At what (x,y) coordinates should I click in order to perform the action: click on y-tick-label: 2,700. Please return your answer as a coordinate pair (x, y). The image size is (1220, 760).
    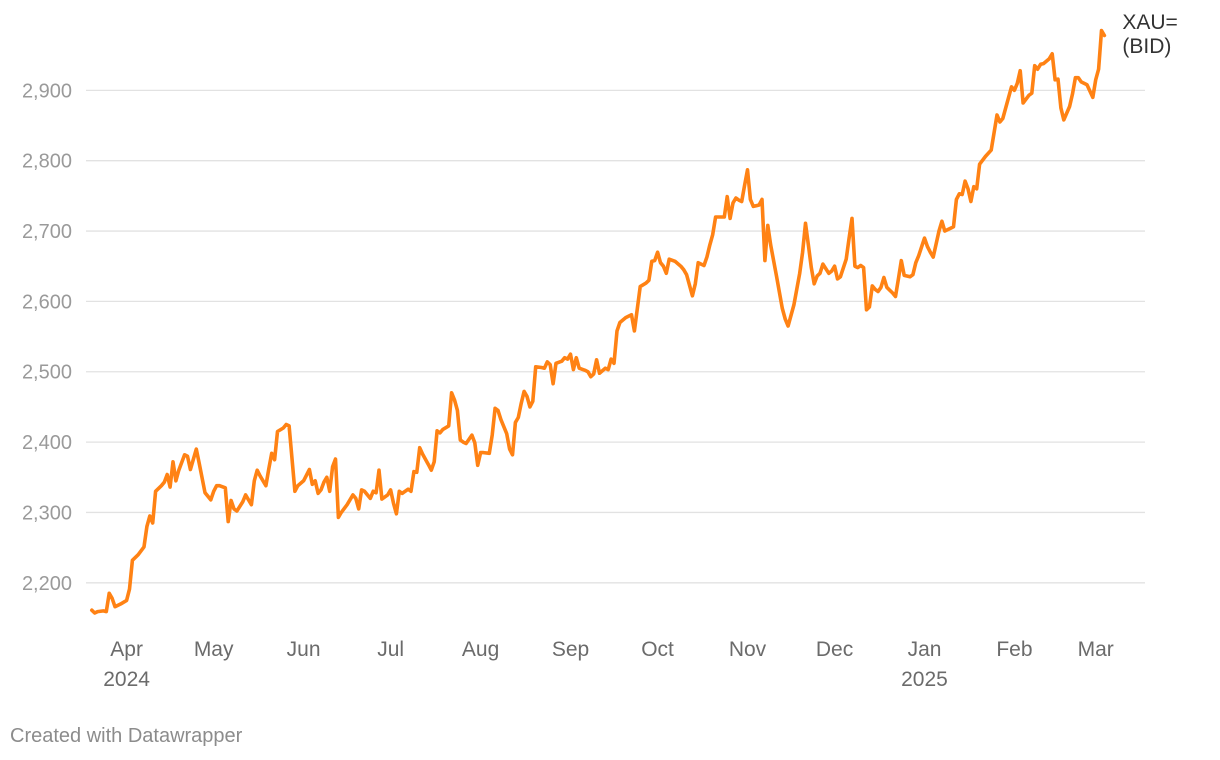
    Looking at the image, I should click on (47, 232).